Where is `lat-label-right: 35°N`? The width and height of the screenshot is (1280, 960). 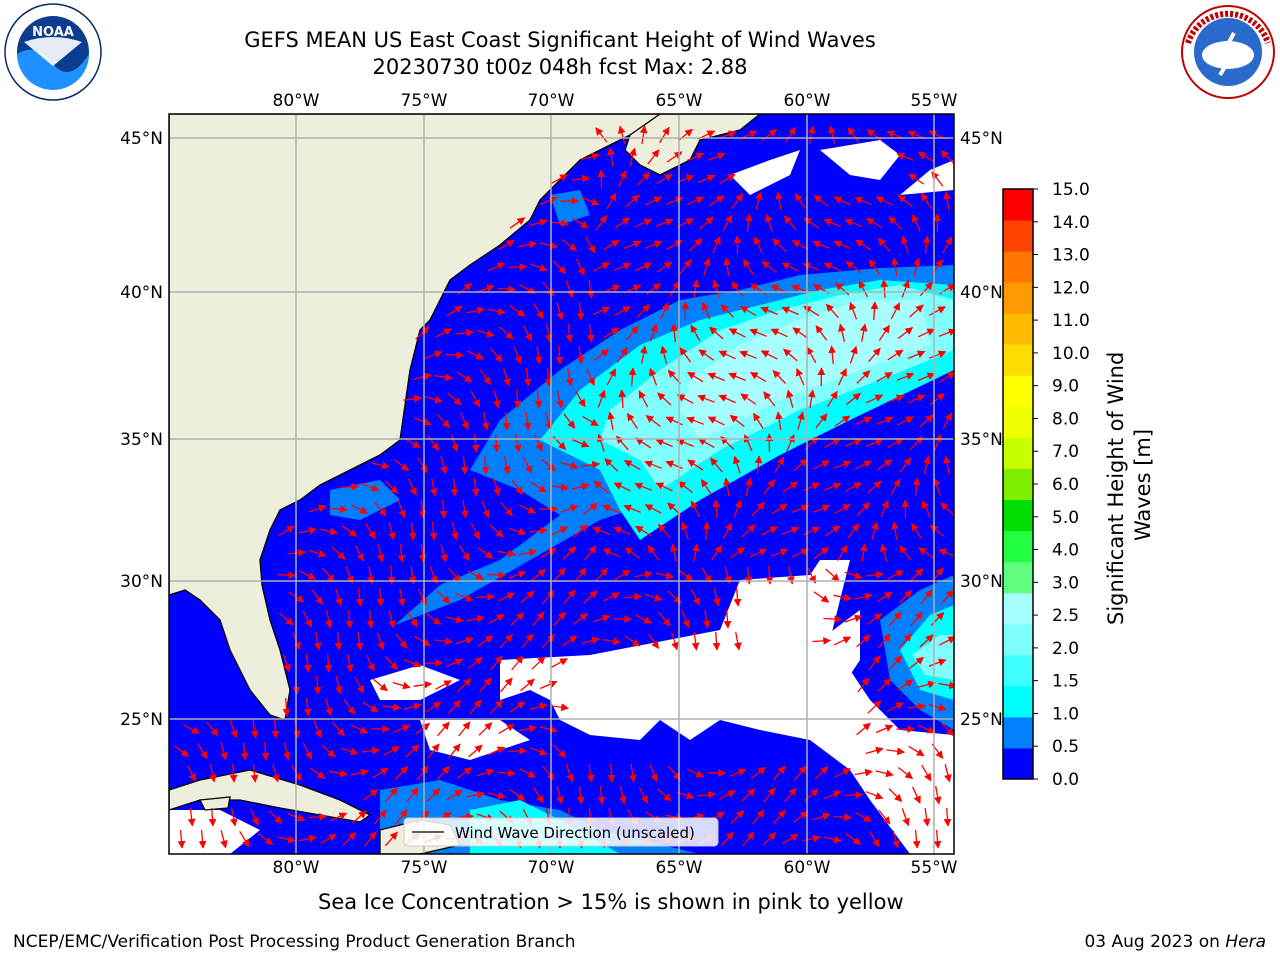 lat-label-right: 35°N is located at coordinates (981, 440).